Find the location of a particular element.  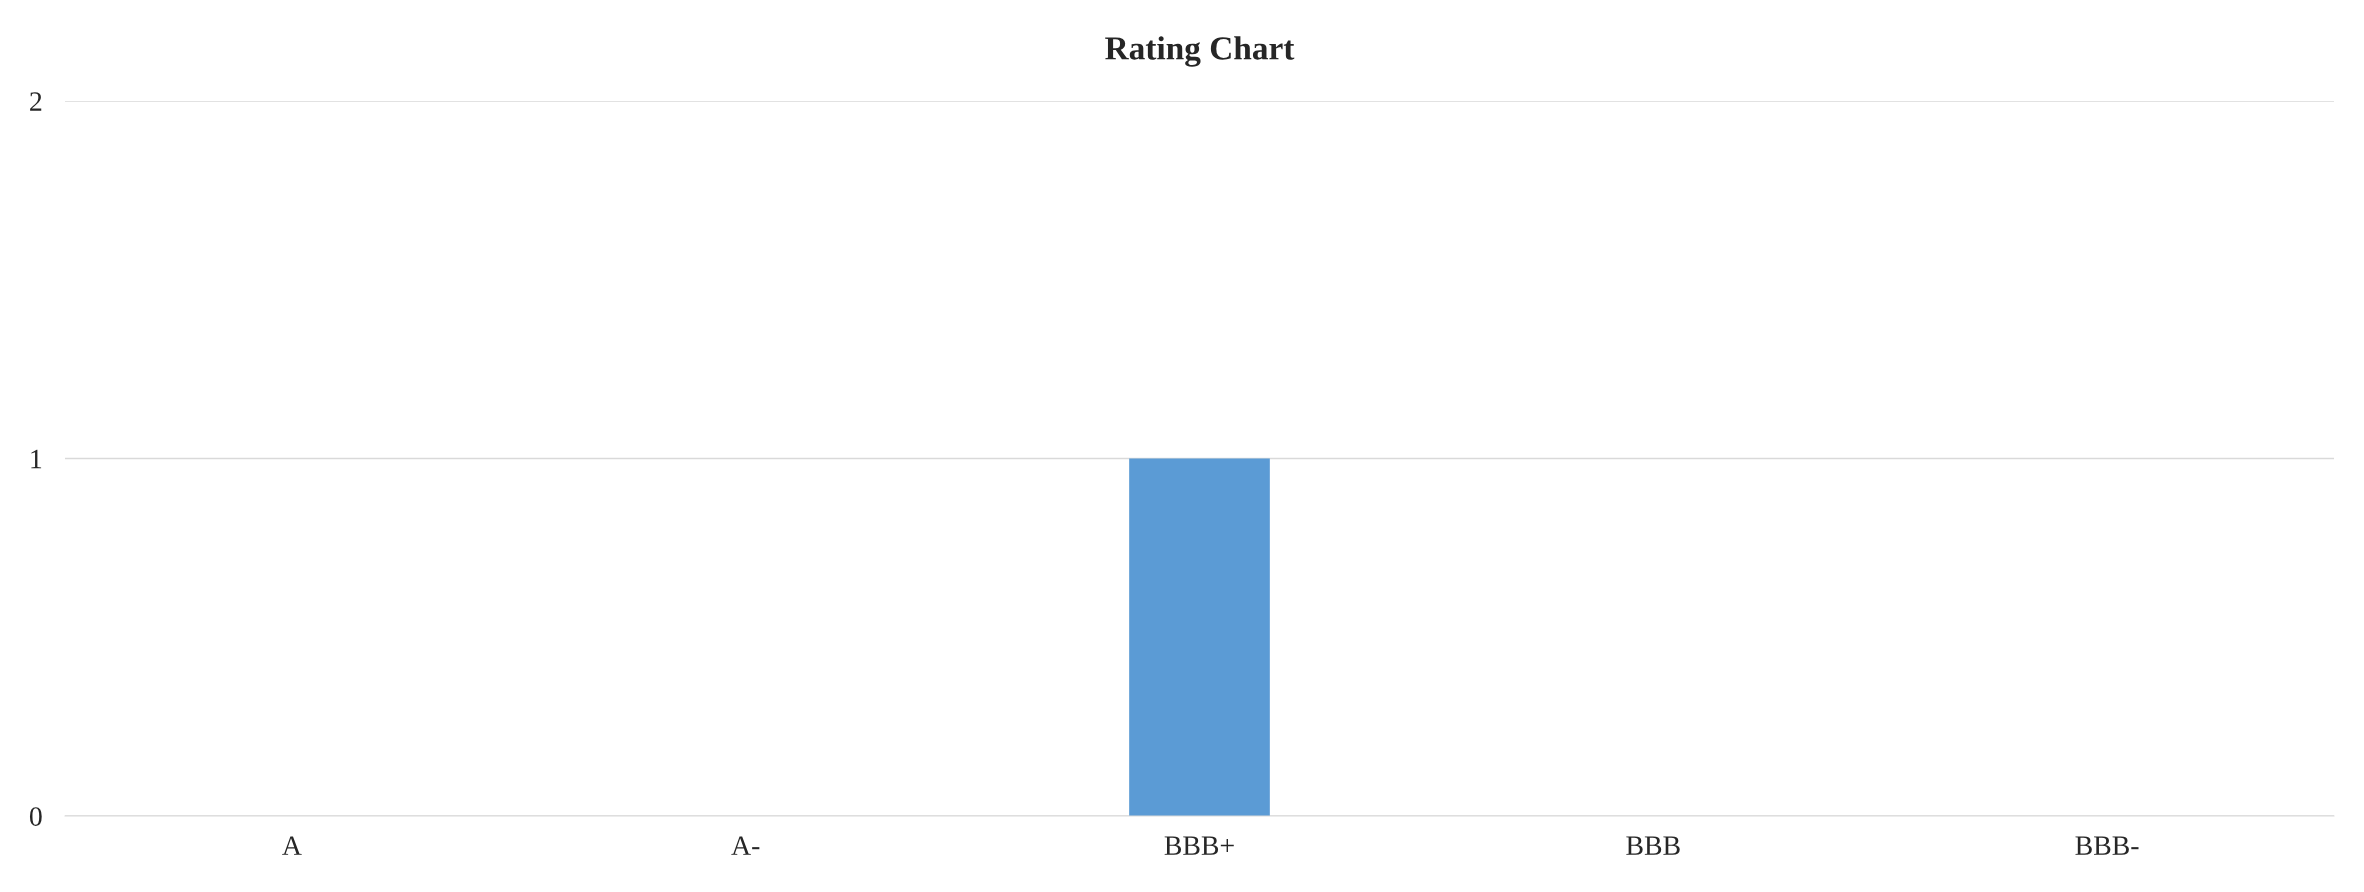

y-tick-label: 1 is located at coordinates (36, 459).